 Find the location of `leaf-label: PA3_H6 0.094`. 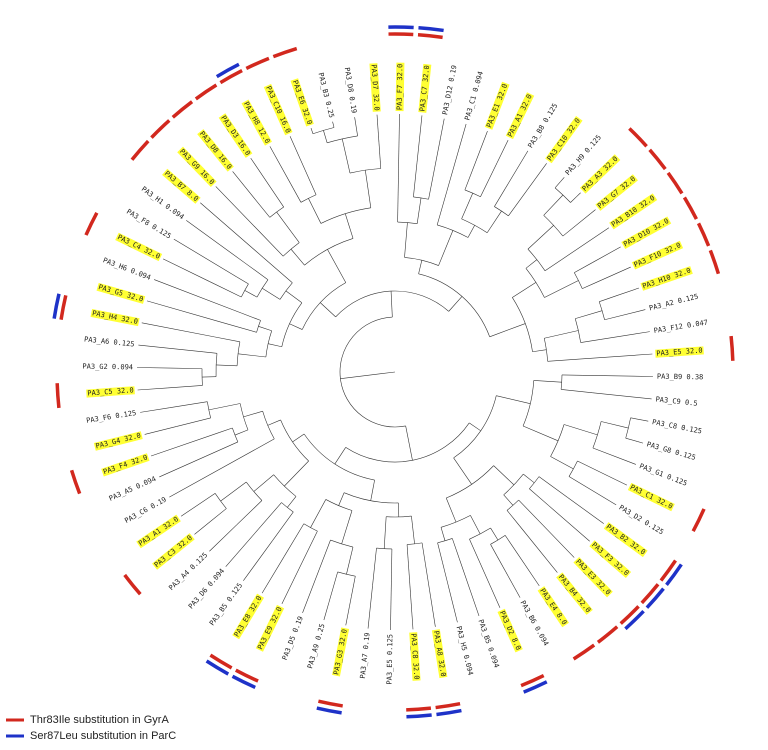

leaf-label: PA3_H6 0.094 is located at coordinates (127, 269).